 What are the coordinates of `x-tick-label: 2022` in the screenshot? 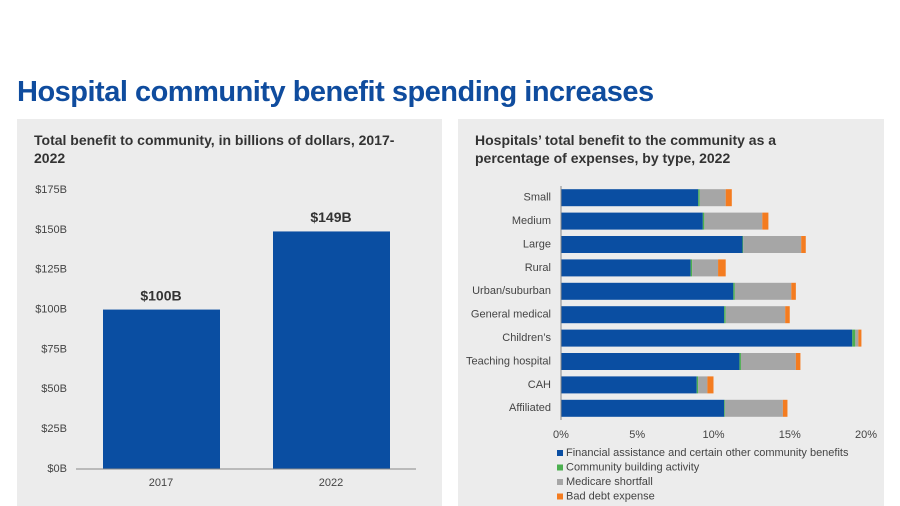 It's located at (331, 483).